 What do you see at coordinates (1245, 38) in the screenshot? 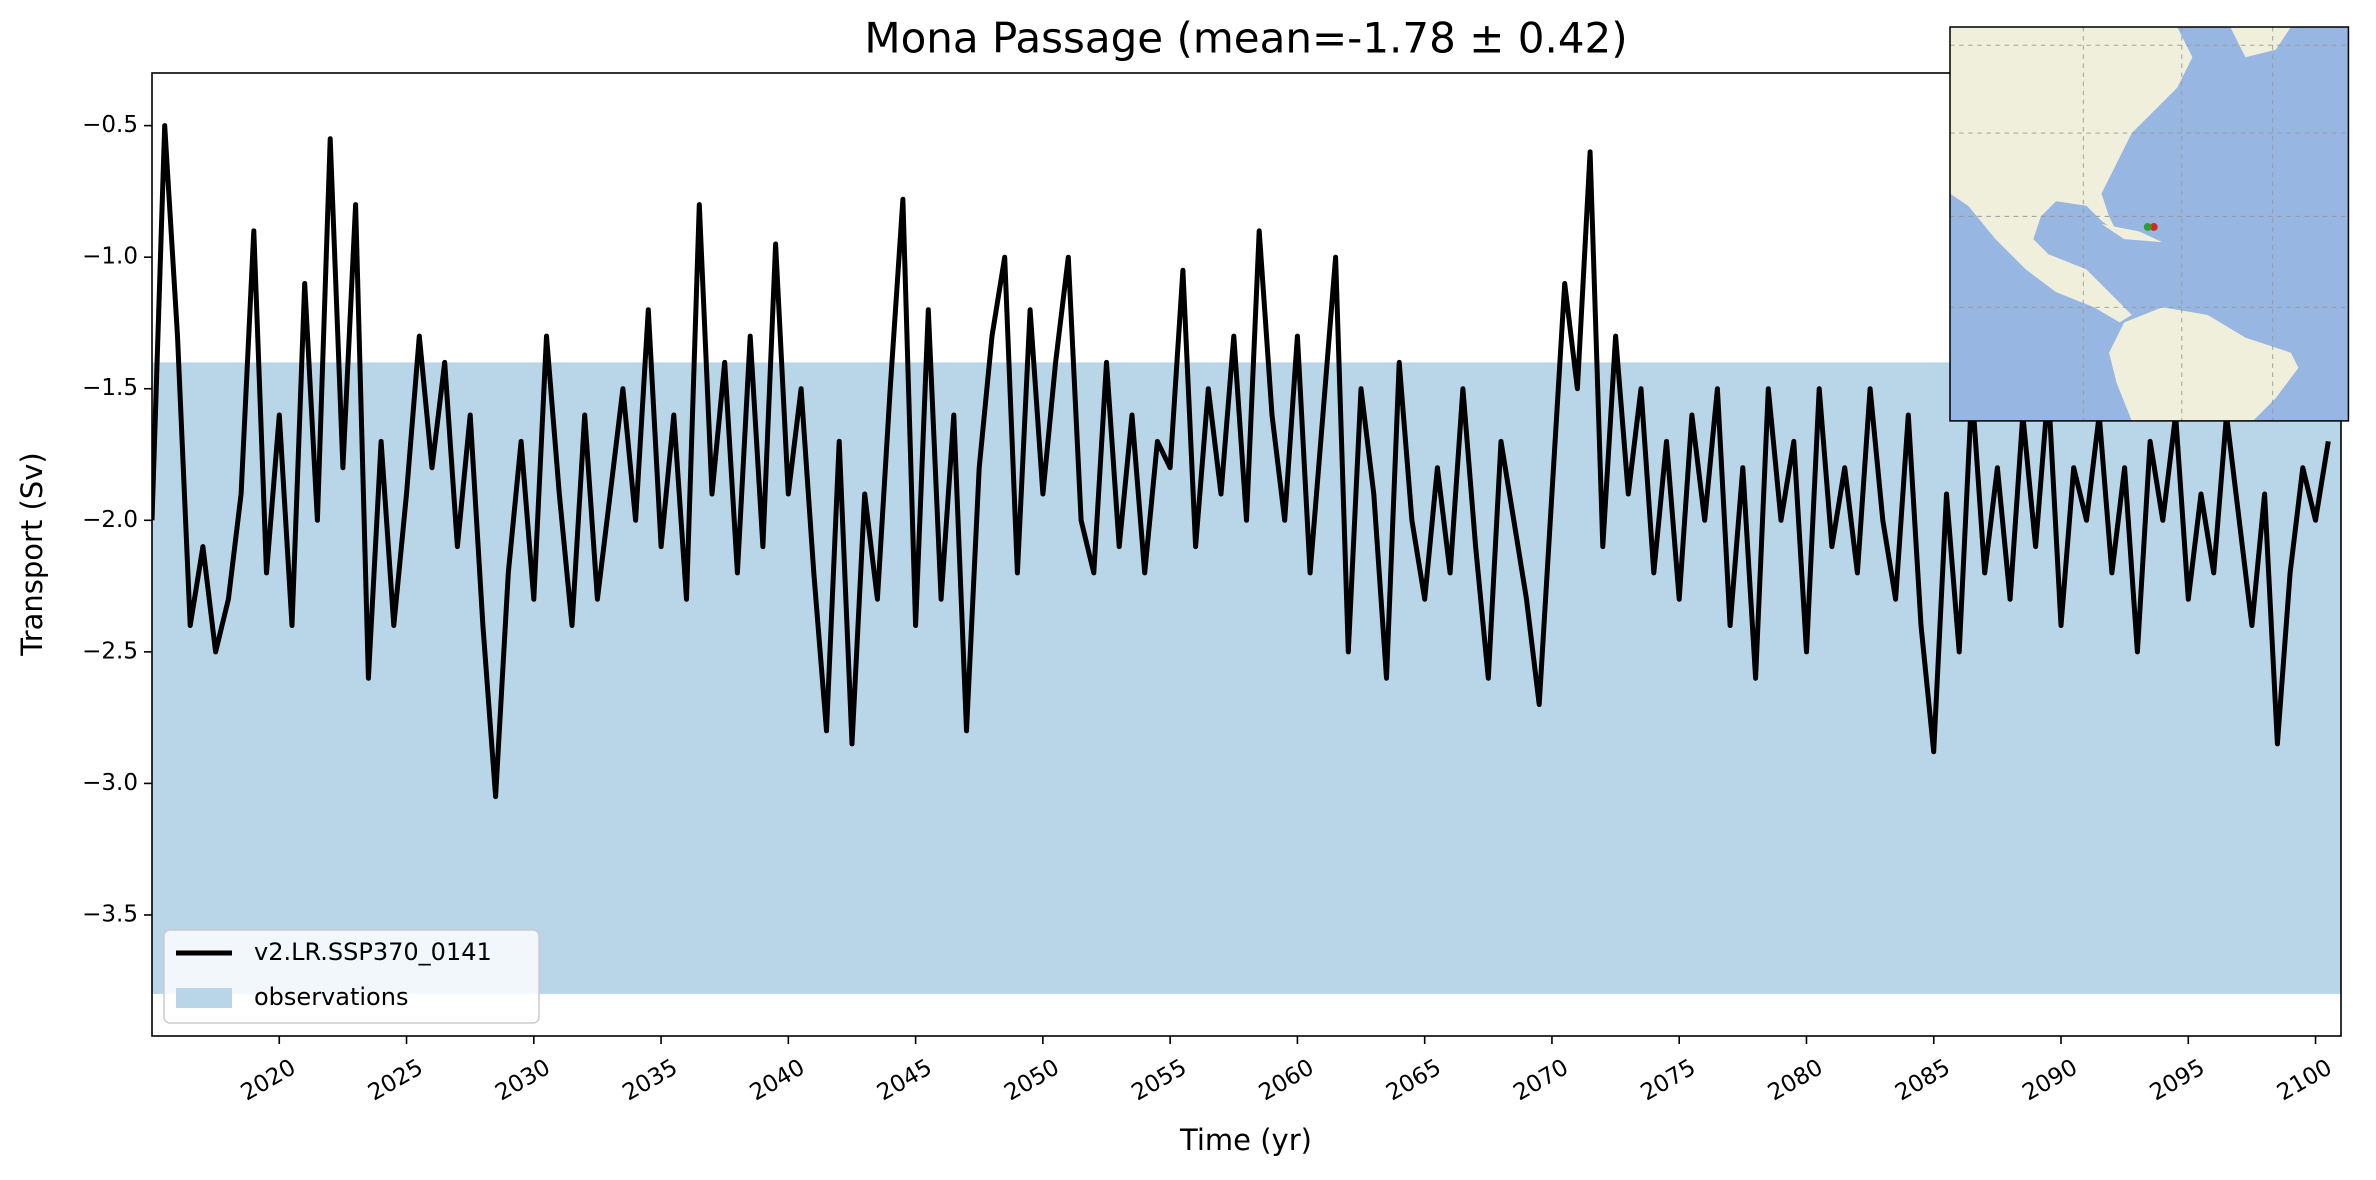
I see `chart-title: Mona Passage (mean=-1.78 ± 0.42)` at bounding box center [1245, 38].